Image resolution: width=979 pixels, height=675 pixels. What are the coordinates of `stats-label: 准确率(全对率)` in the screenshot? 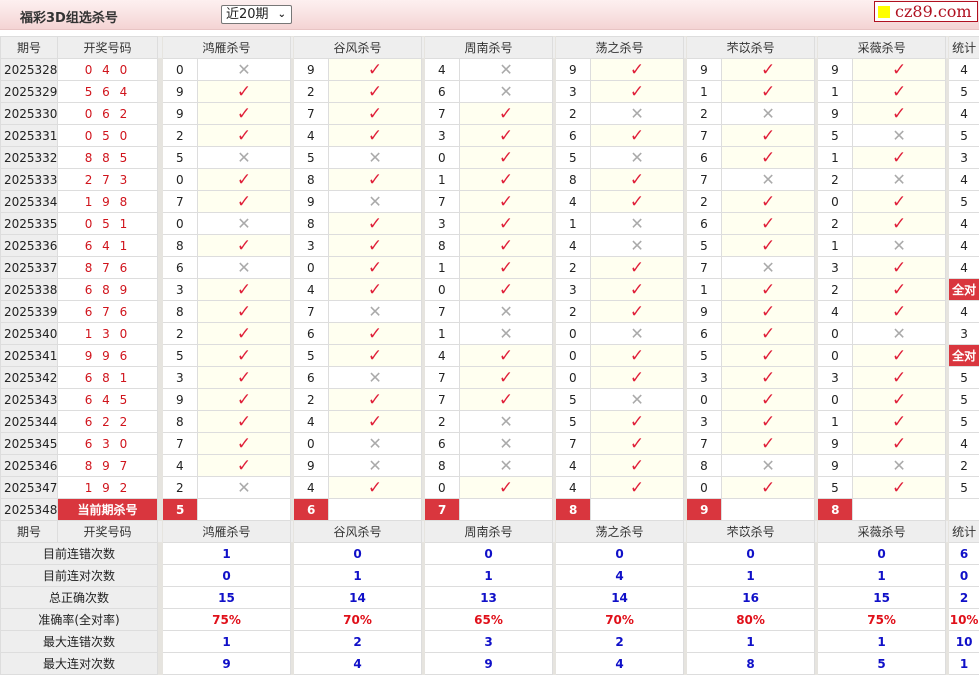 It's located at (79, 620).